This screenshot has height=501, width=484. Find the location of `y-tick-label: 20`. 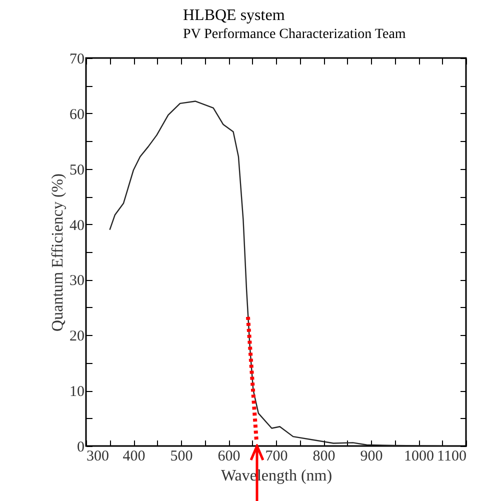

y-tick-label: 20 is located at coordinates (77, 336).